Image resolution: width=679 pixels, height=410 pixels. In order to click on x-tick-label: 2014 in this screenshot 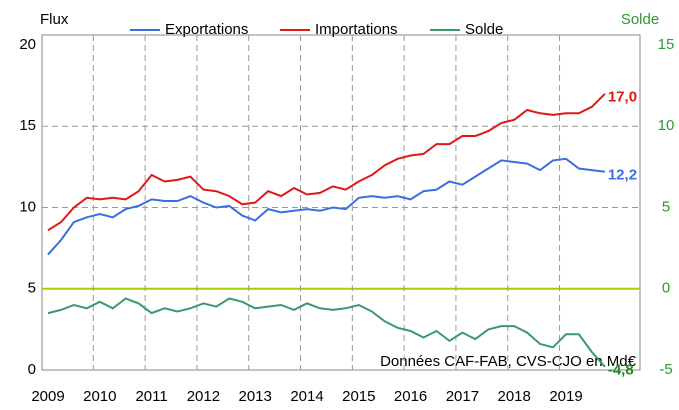, I will do `click(306, 396)`.